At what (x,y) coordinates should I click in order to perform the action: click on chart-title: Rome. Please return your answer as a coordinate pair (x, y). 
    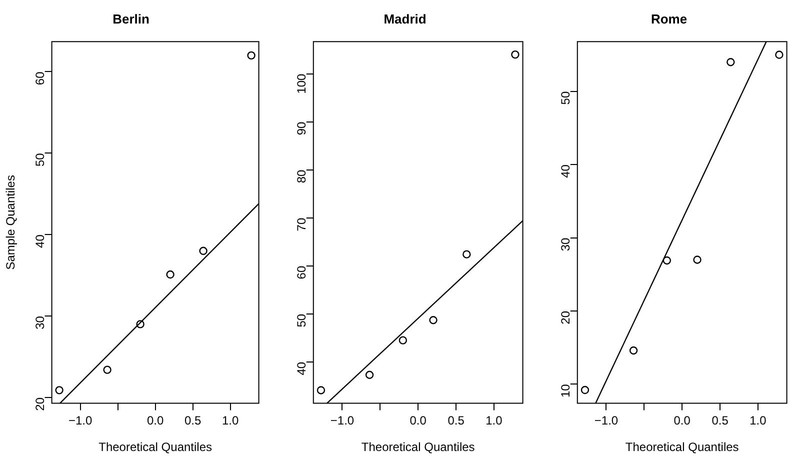
    Looking at the image, I should click on (669, 18).